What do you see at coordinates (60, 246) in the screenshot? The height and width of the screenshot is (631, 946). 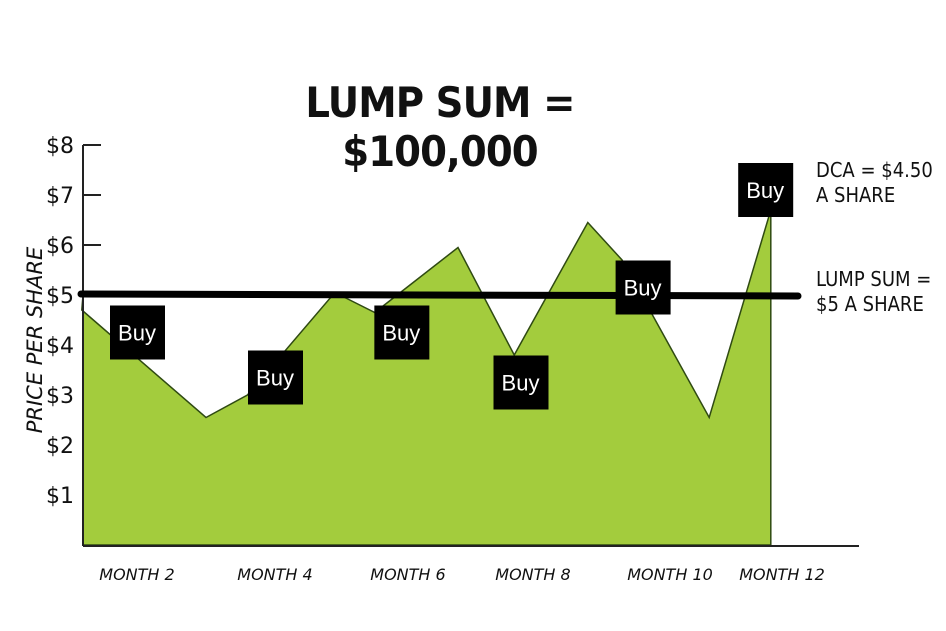 I see `y-tick-label: $6` at bounding box center [60, 246].